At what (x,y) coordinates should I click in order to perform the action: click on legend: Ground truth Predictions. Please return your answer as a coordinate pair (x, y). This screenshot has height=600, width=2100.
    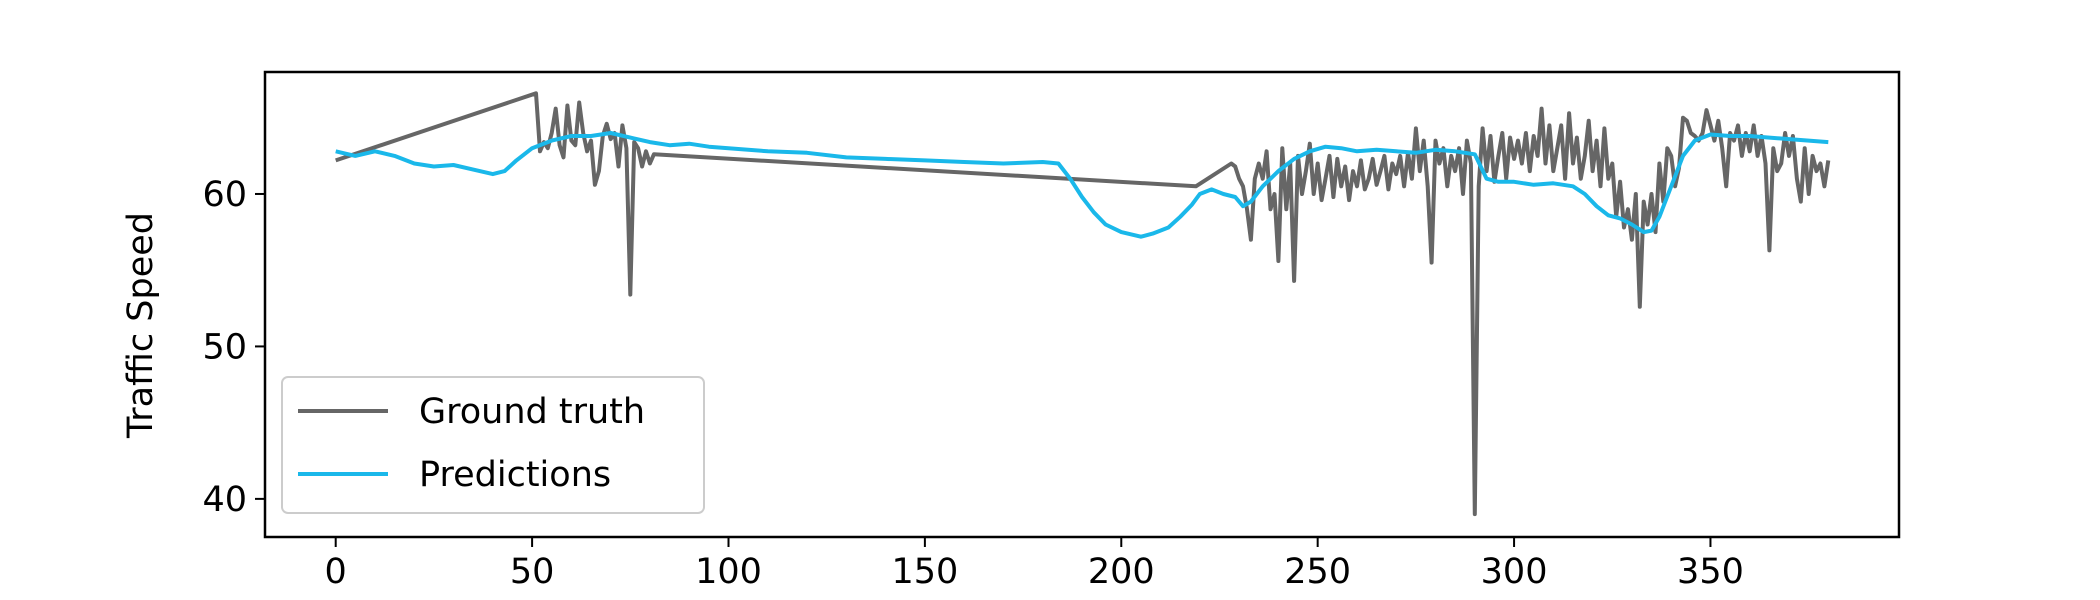
    Looking at the image, I should click on (493, 445).